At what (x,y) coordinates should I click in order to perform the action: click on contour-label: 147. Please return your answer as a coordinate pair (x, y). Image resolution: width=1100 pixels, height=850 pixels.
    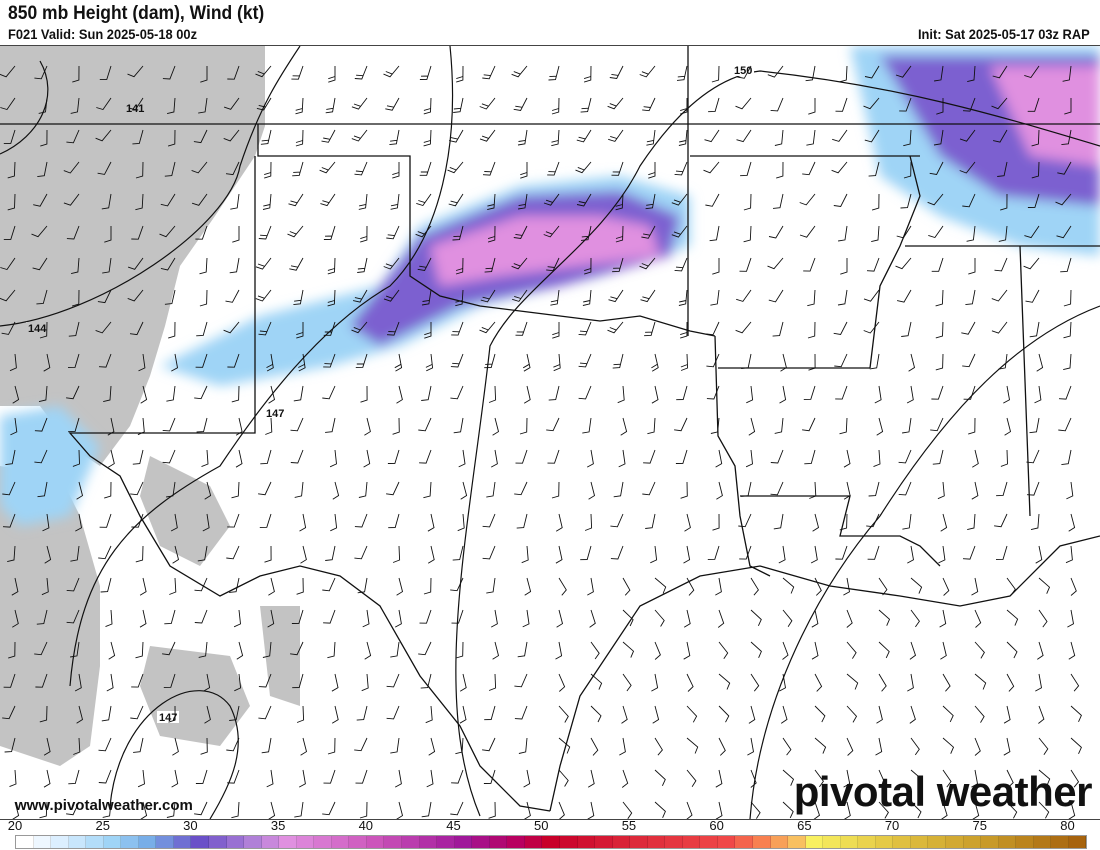
    Looking at the image, I should click on (168, 718).